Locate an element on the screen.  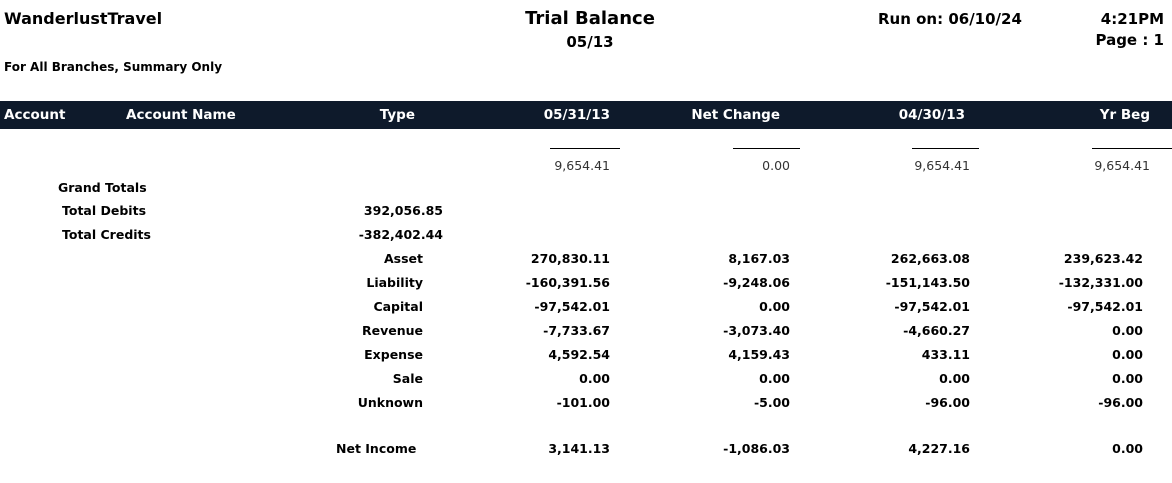
net-income-period-end: 3,141.13 is located at coordinates (579, 448).